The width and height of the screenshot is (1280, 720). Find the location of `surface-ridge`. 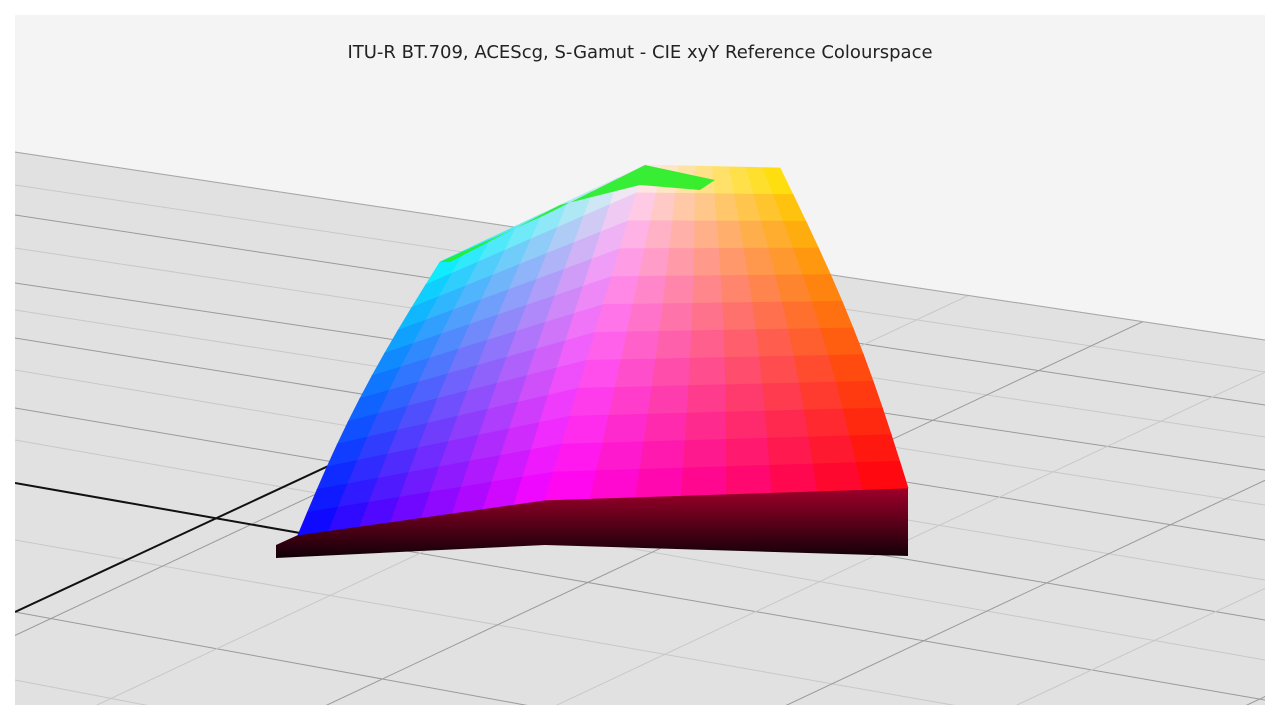

surface-ridge is located at coordinates (577, 213).